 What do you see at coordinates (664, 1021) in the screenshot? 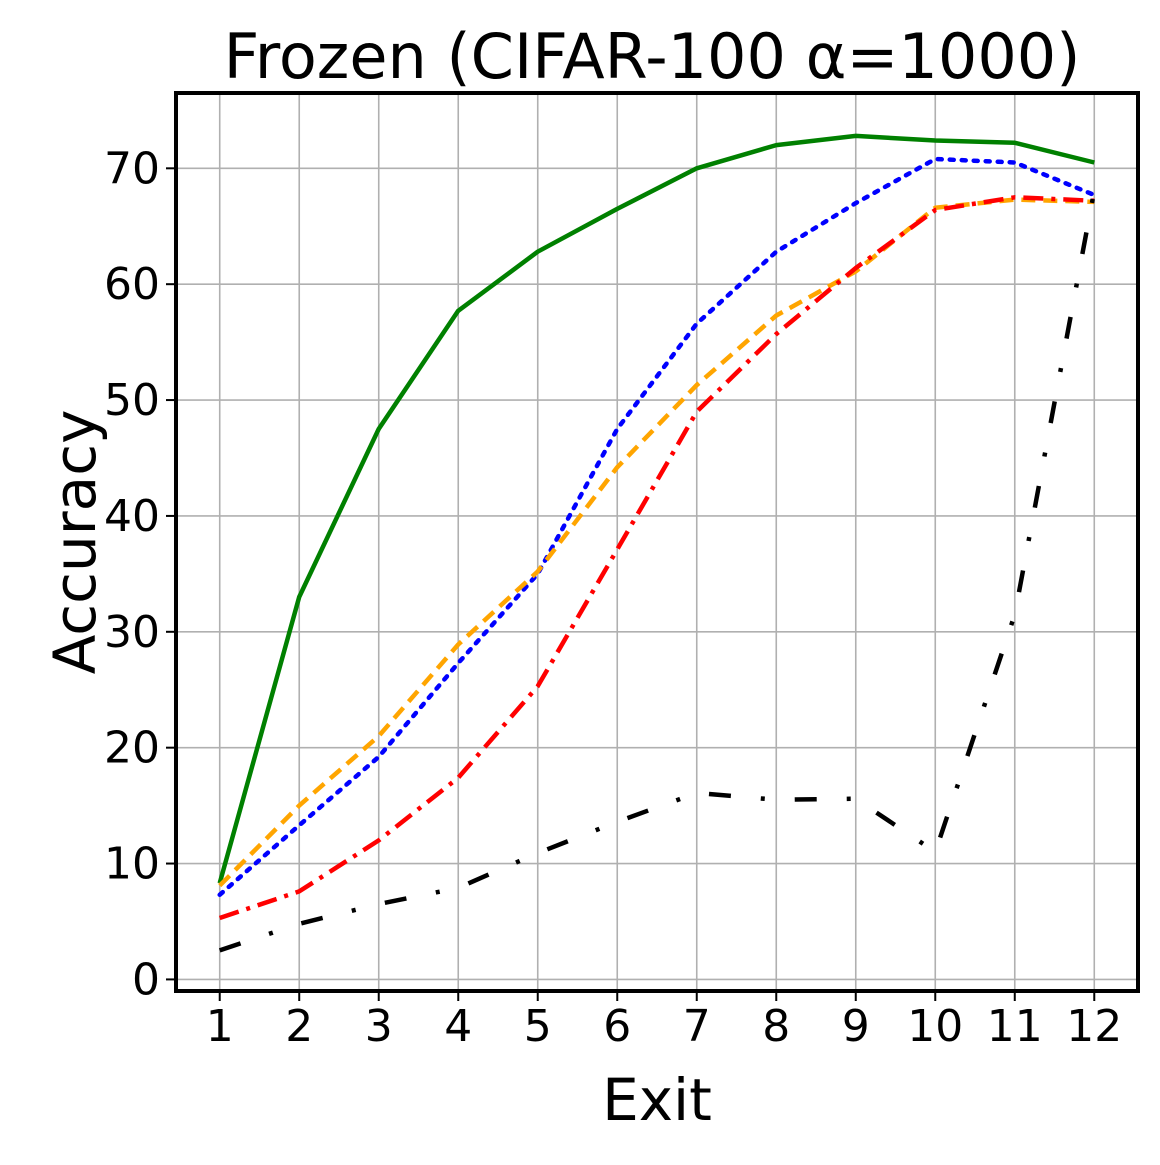
I see `x-axis-ticks: 1 2 3 4 5 6 7 8 9 10 11 12` at bounding box center [664, 1021].